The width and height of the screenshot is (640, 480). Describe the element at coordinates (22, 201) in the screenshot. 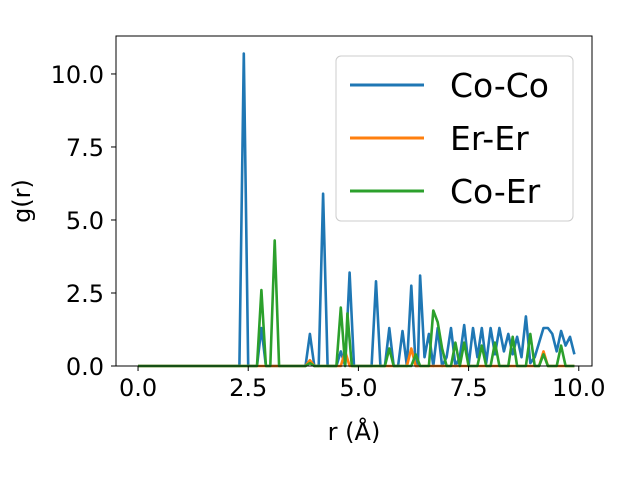

I see `y-axis-label: g(r)` at that location.